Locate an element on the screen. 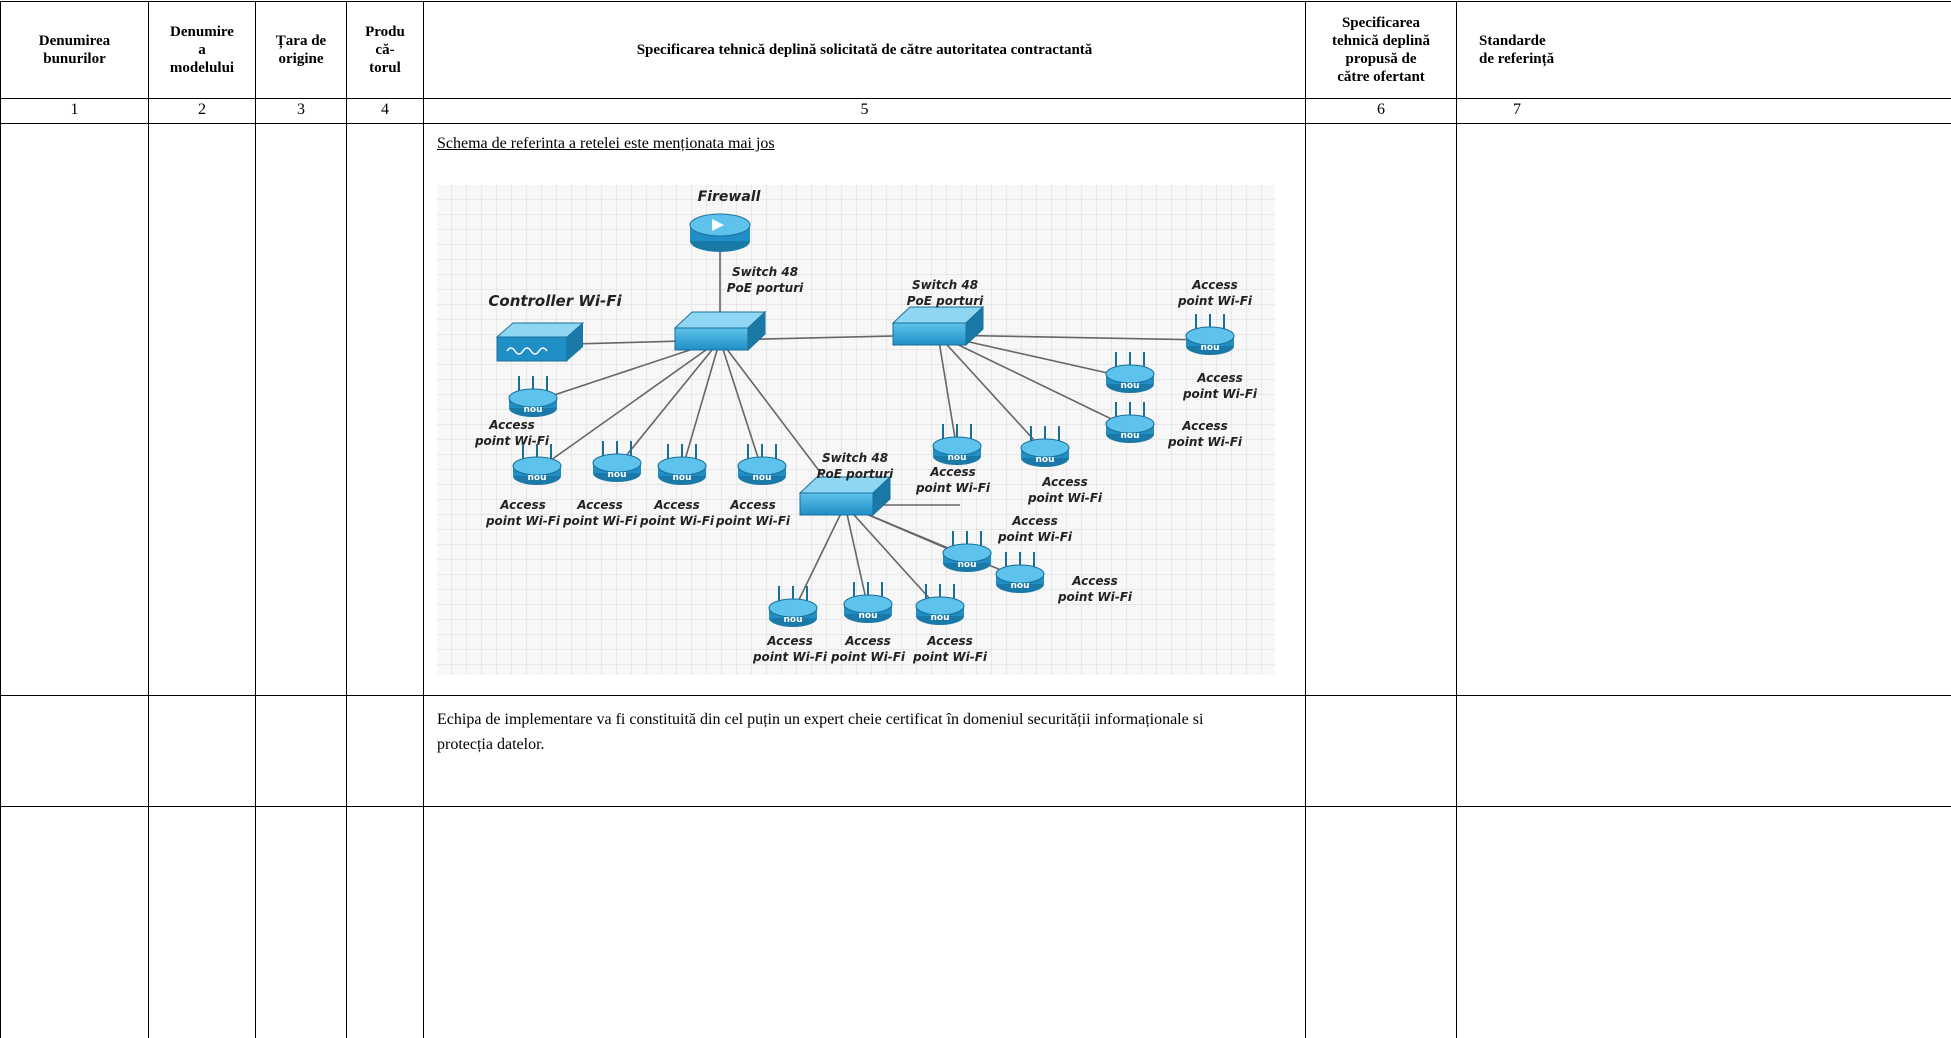 The width and height of the screenshot is (1951, 1038). number-cell: 3 is located at coordinates (301, 111).